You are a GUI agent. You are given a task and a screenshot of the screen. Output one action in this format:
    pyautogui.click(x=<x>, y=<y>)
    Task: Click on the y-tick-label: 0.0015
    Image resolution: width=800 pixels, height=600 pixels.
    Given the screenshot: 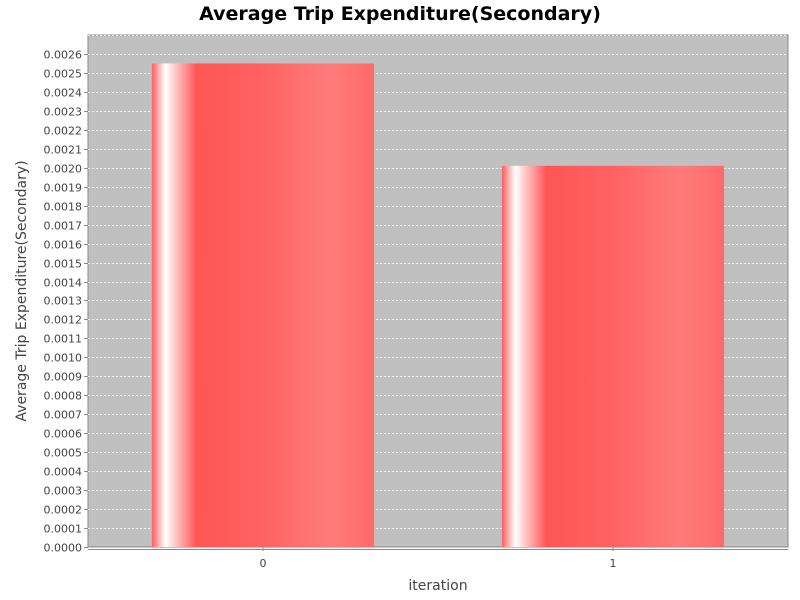 What is the action you would take?
    pyautogui.click(x=63, y=264)
    